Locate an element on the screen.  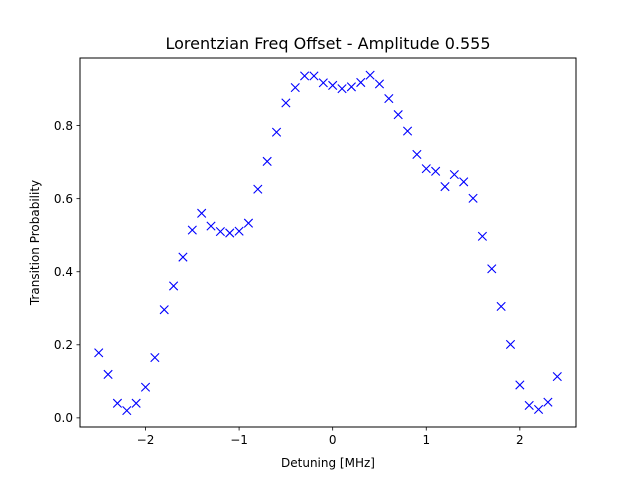
x-tick-label: 2 is located at coordinates (520, 440).